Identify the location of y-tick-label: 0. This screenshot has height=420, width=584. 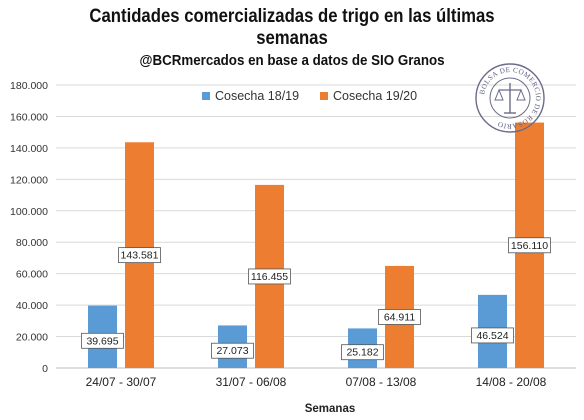
(45, 369).